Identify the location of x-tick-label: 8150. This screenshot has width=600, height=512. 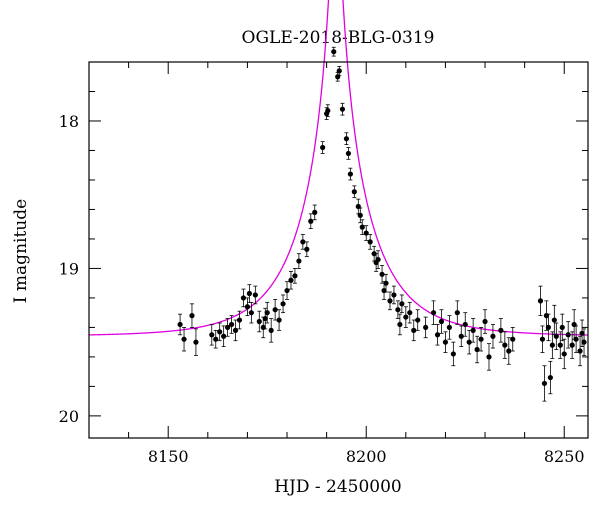
(168, 456).